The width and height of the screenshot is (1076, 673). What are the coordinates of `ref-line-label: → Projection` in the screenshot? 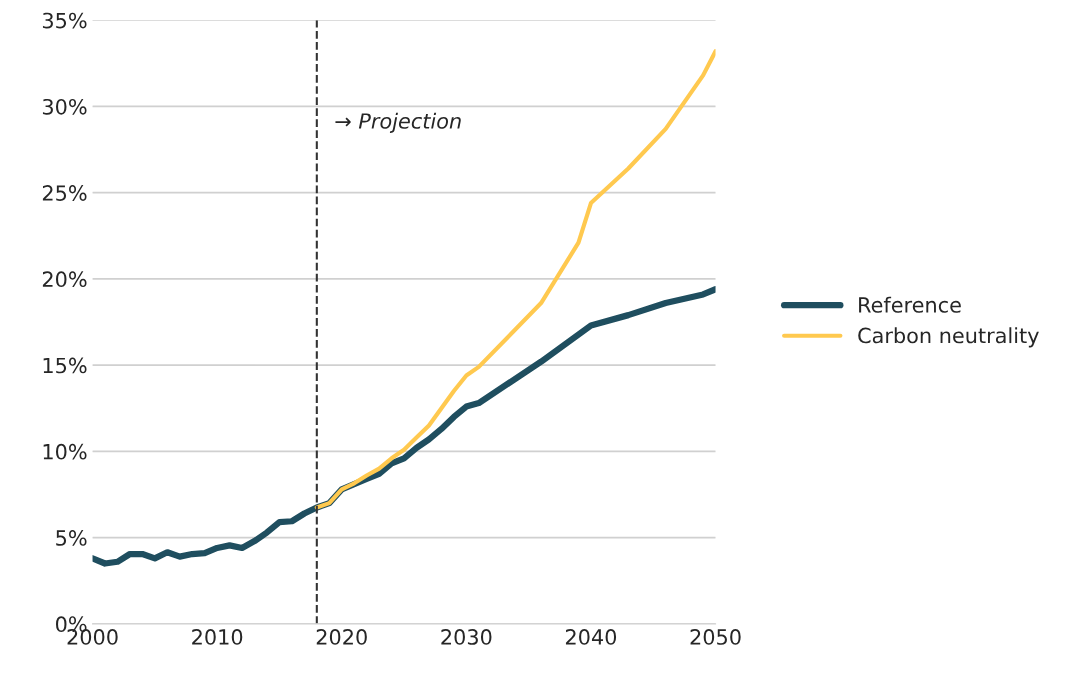 It's located at (398, 122).